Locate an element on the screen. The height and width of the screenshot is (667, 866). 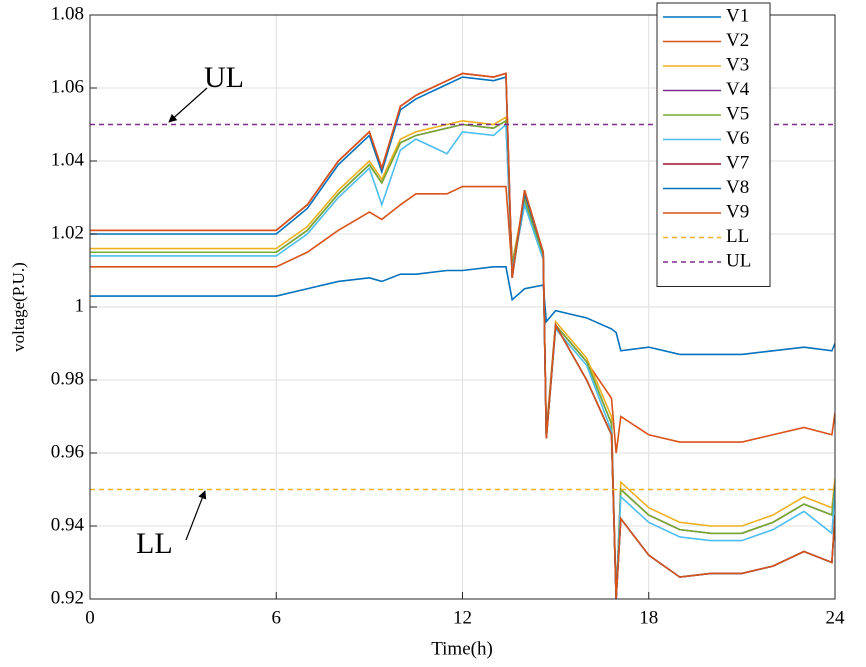
x-tick-label: 12 is located at coordinates (462, 617).